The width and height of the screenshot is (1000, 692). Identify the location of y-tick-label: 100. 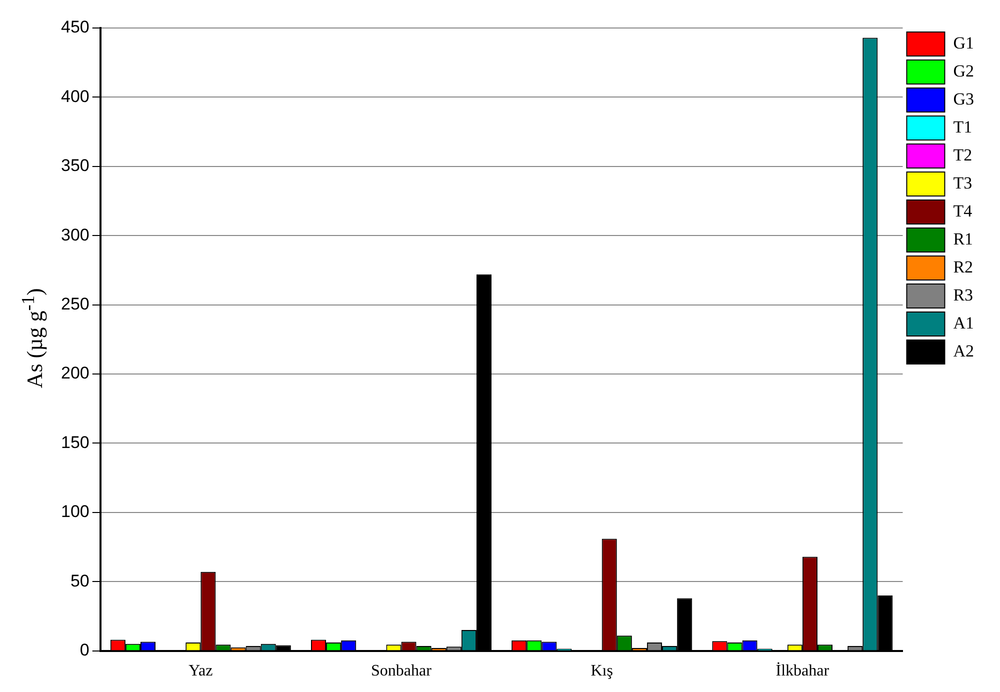
(75, 512).